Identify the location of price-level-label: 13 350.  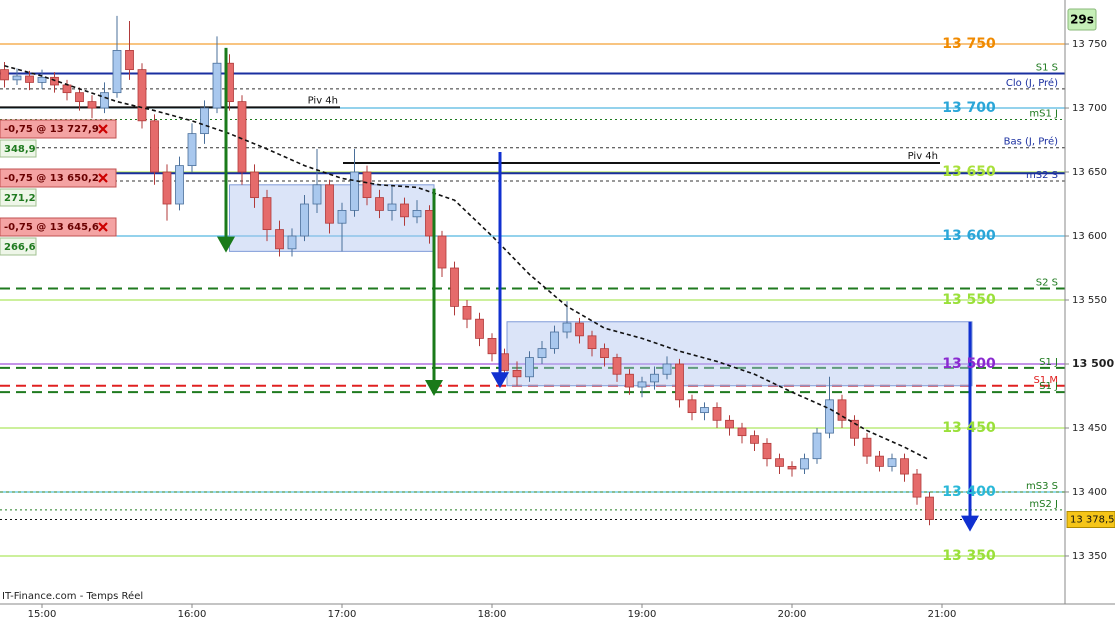
(969, 556).